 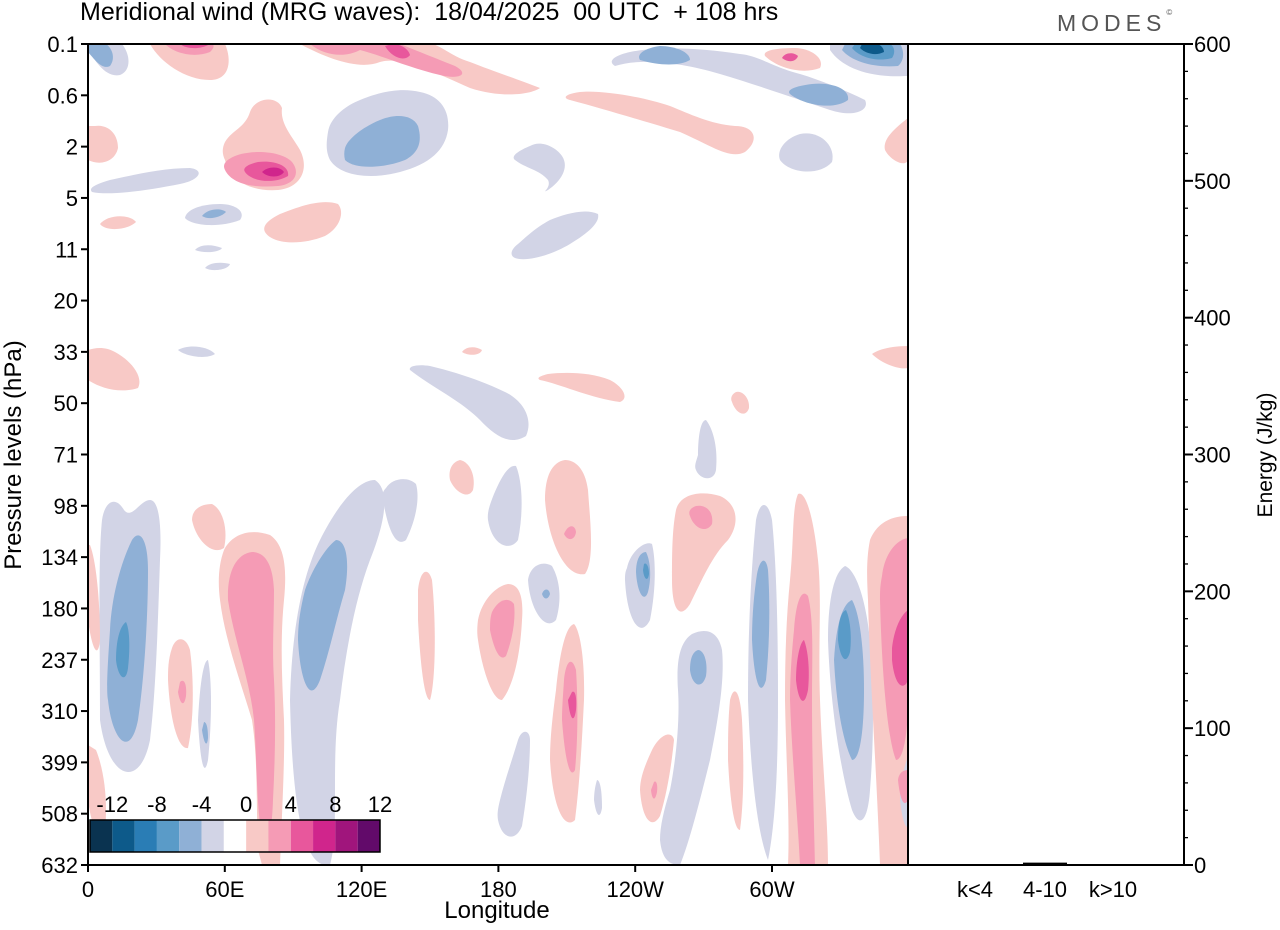 What do you see at coordinates (66, 506) in the screenshot?
I see `pressure-tick-label: 98` at bounding box center [66, 506].